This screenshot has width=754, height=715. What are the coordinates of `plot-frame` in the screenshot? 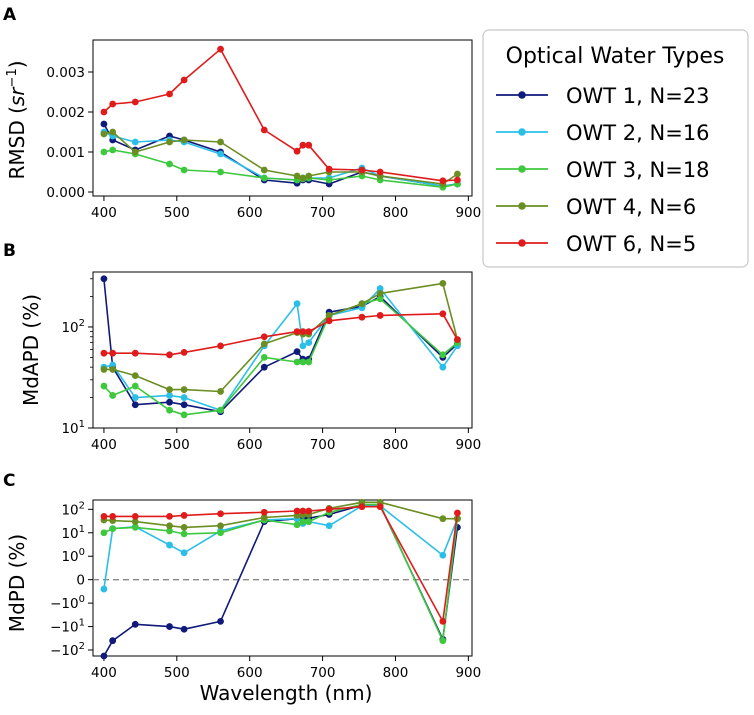 It's located at (282, 578).